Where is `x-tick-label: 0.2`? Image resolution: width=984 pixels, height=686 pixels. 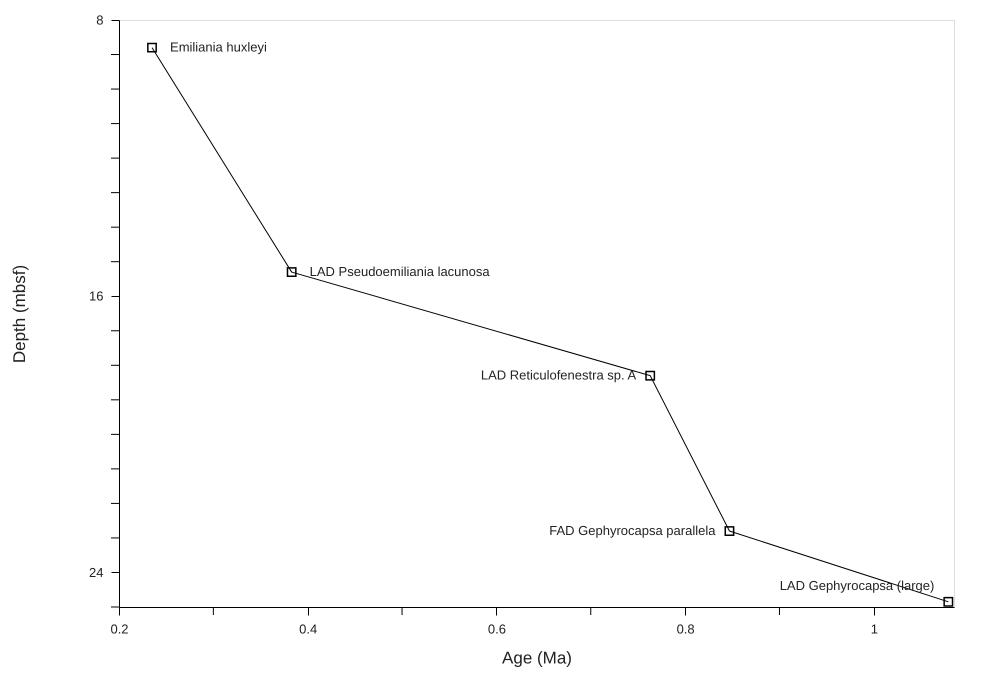 x-tick-label: 0.2 is located at coordinates (119, 629).